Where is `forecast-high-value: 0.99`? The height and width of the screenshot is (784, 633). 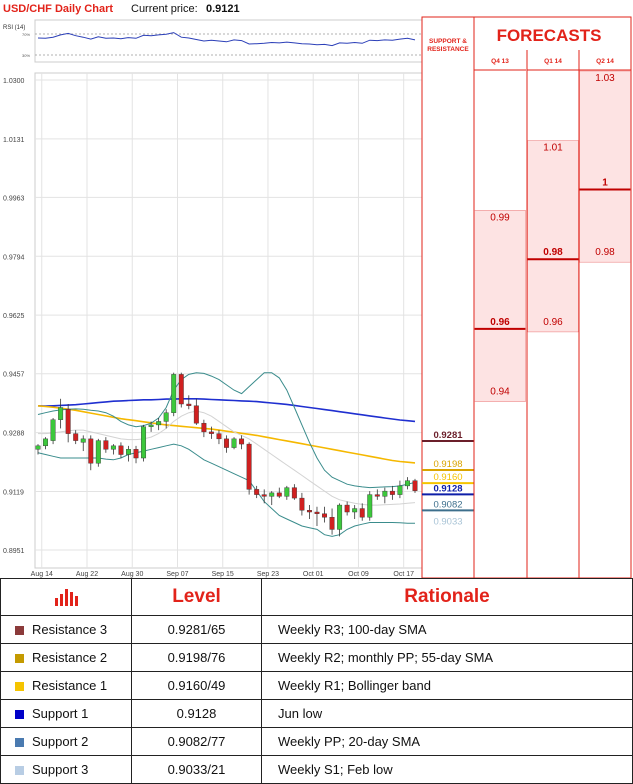 forecast-high-value: 0.99 is located at coordinates (500, 217).